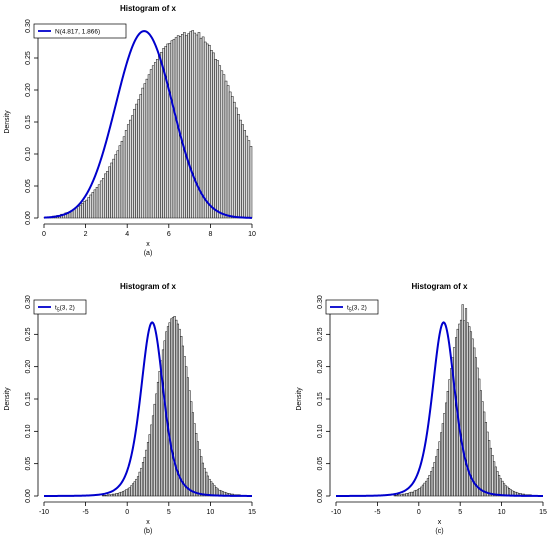 Image resolution: width=550 pixels, height=546 pixels. I want to click on legend: N(4.817, 1.866), so click(80, 31).